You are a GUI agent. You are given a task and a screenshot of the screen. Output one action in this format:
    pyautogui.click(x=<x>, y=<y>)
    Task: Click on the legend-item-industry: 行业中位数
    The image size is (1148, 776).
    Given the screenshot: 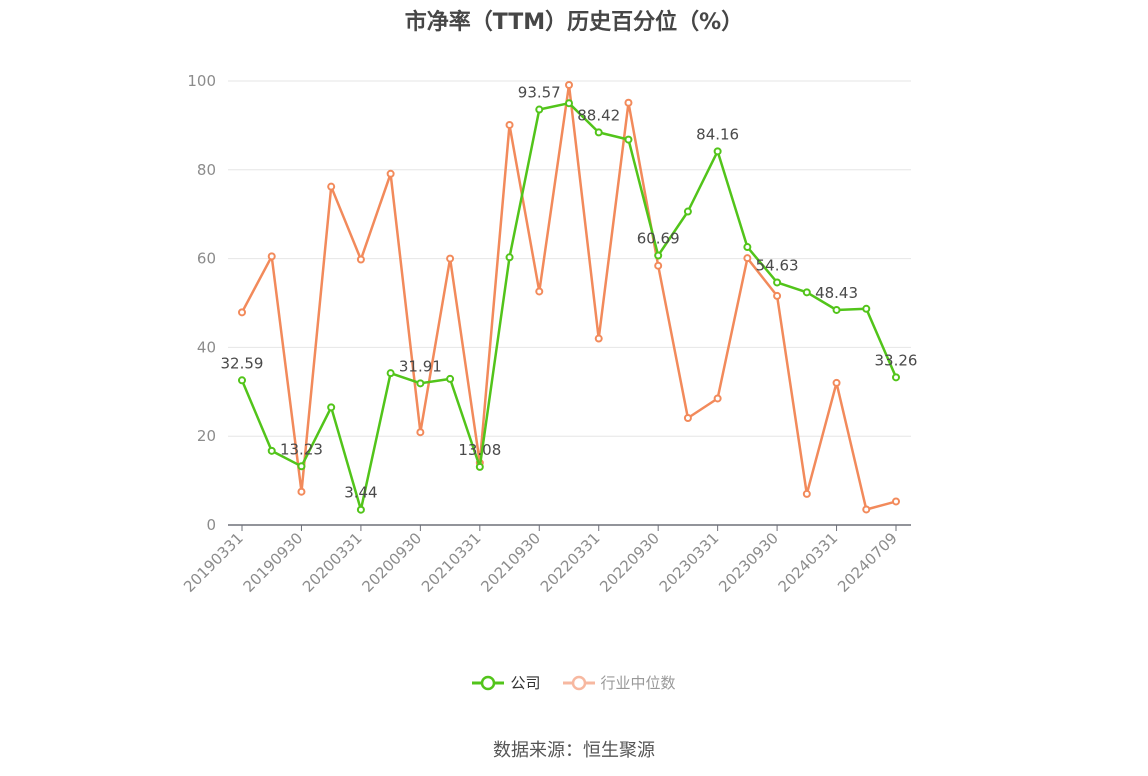 What is the action you would take?
    pyautogui.click(x=619, y=682)
    